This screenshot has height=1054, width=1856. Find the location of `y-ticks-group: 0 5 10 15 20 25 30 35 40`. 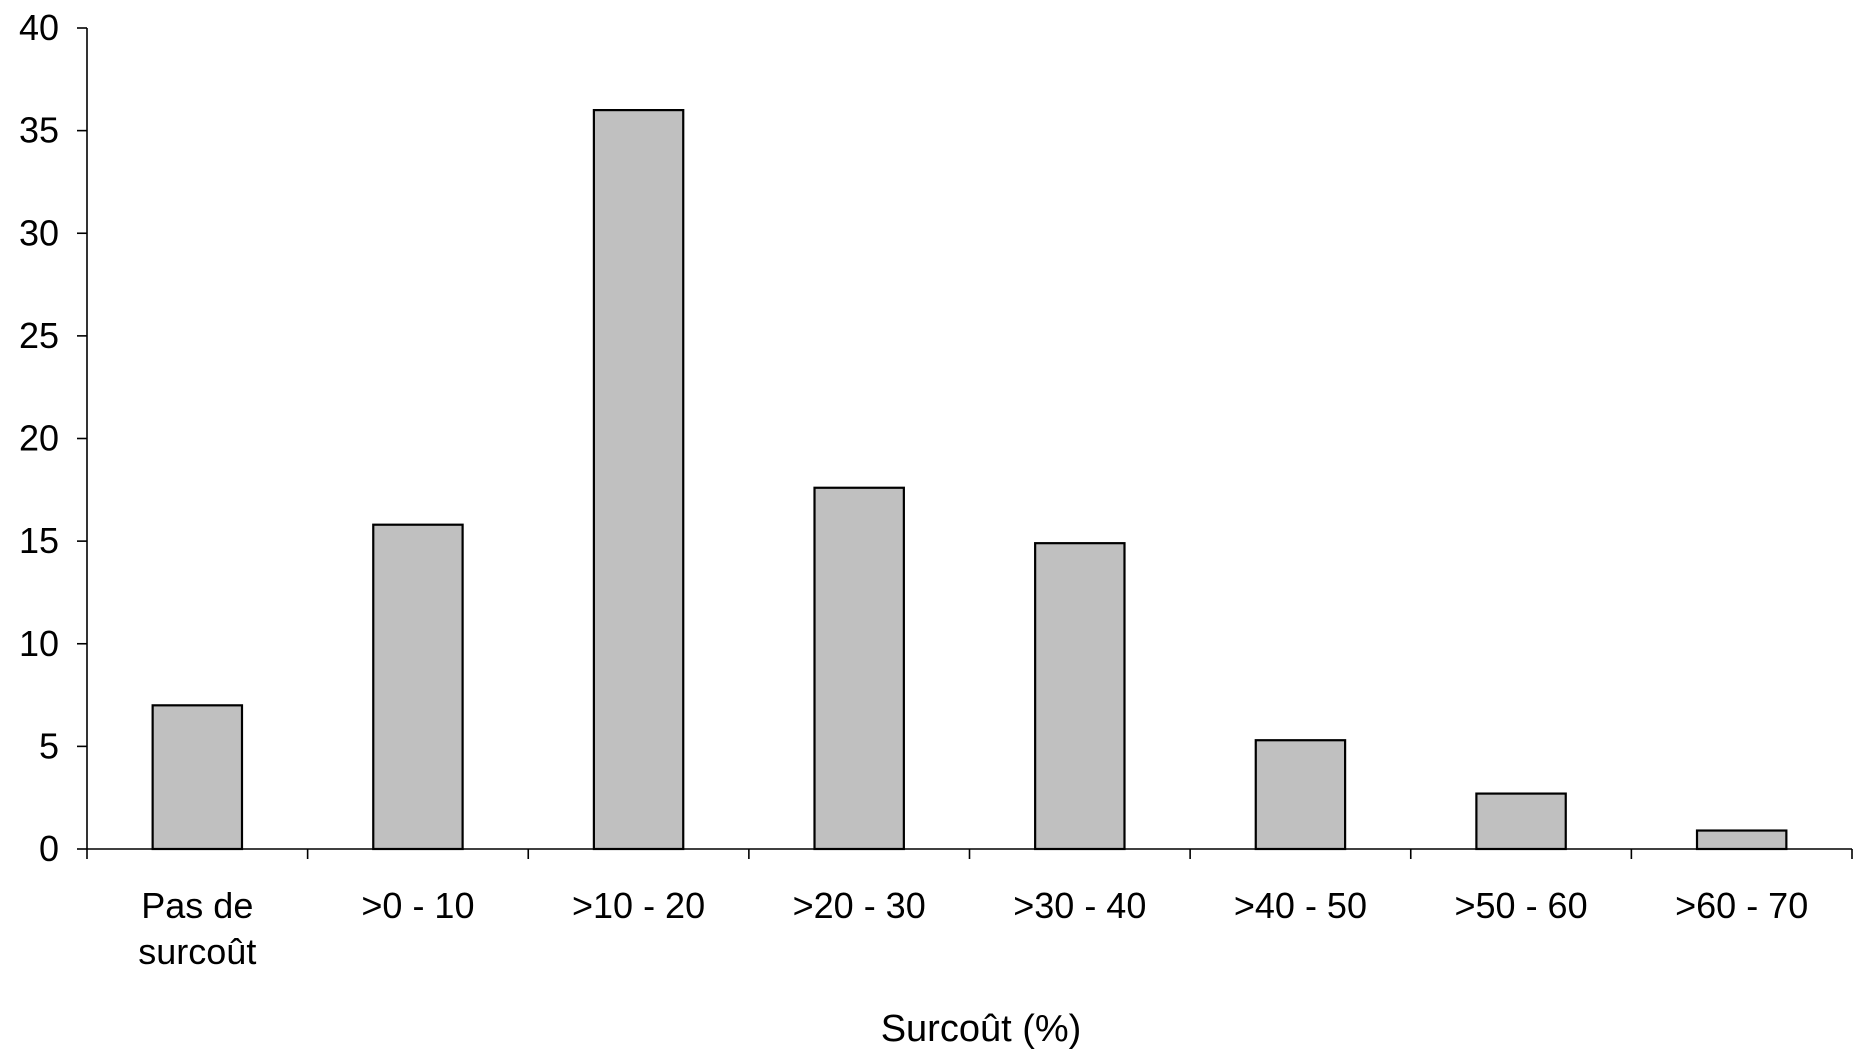

y-ticks-group: 0 5 10 15 20 25 30 35 40 is located at coordinates (53, 438).